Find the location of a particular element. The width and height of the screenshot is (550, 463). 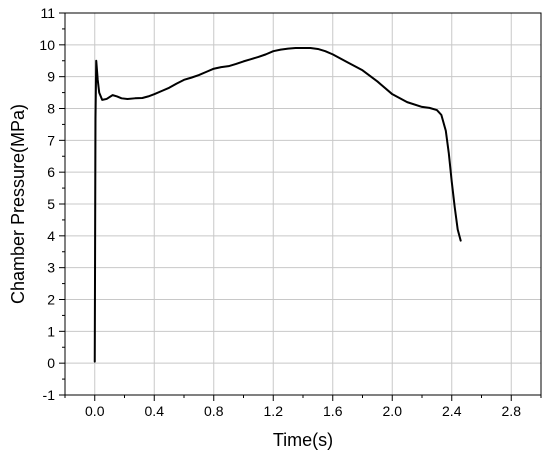

y-tick-label: 0 is located at coordinates (51, 363).